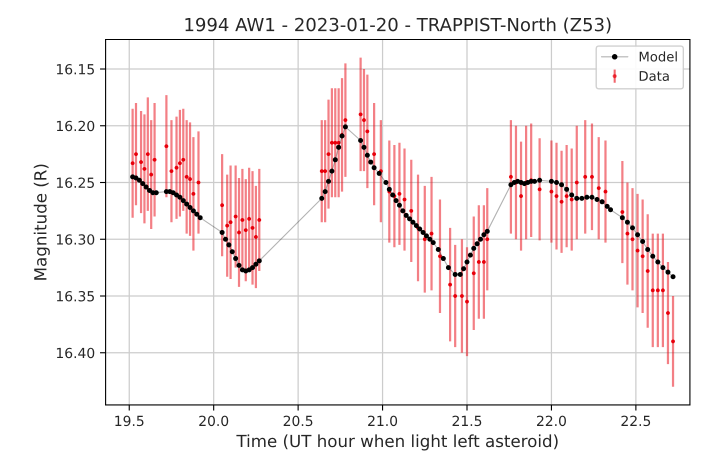 The width and height of the screenshot is (704, 454). Describe the element at coordinates (383, 421) in the screenshot. I see `x-tick-label: 21.0` at that location.